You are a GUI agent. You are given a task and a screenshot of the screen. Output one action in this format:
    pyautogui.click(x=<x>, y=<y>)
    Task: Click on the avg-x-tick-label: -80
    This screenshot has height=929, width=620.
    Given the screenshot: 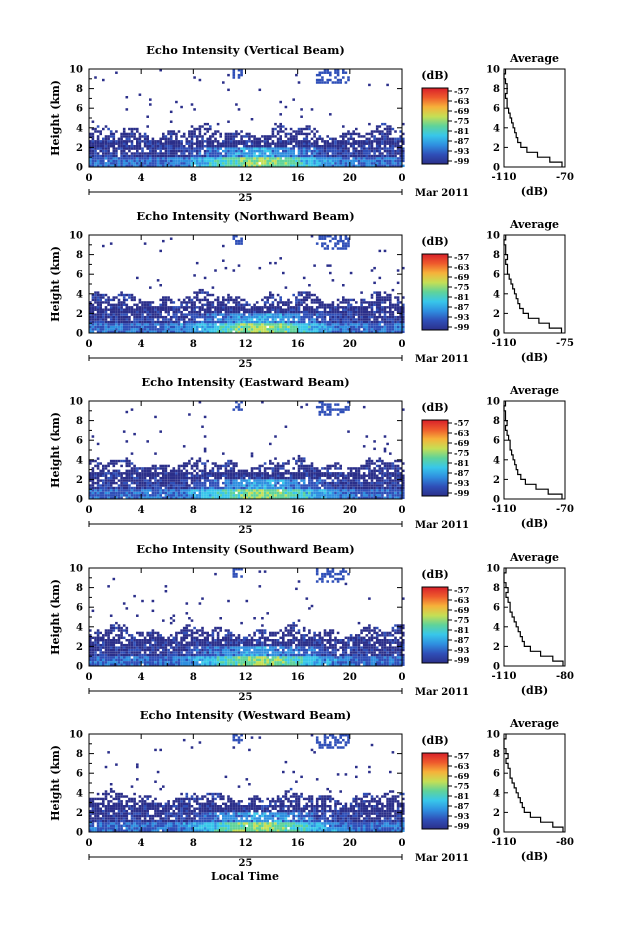 What is the action you would take?
    pyautogui.click(x=565, y=842)
    